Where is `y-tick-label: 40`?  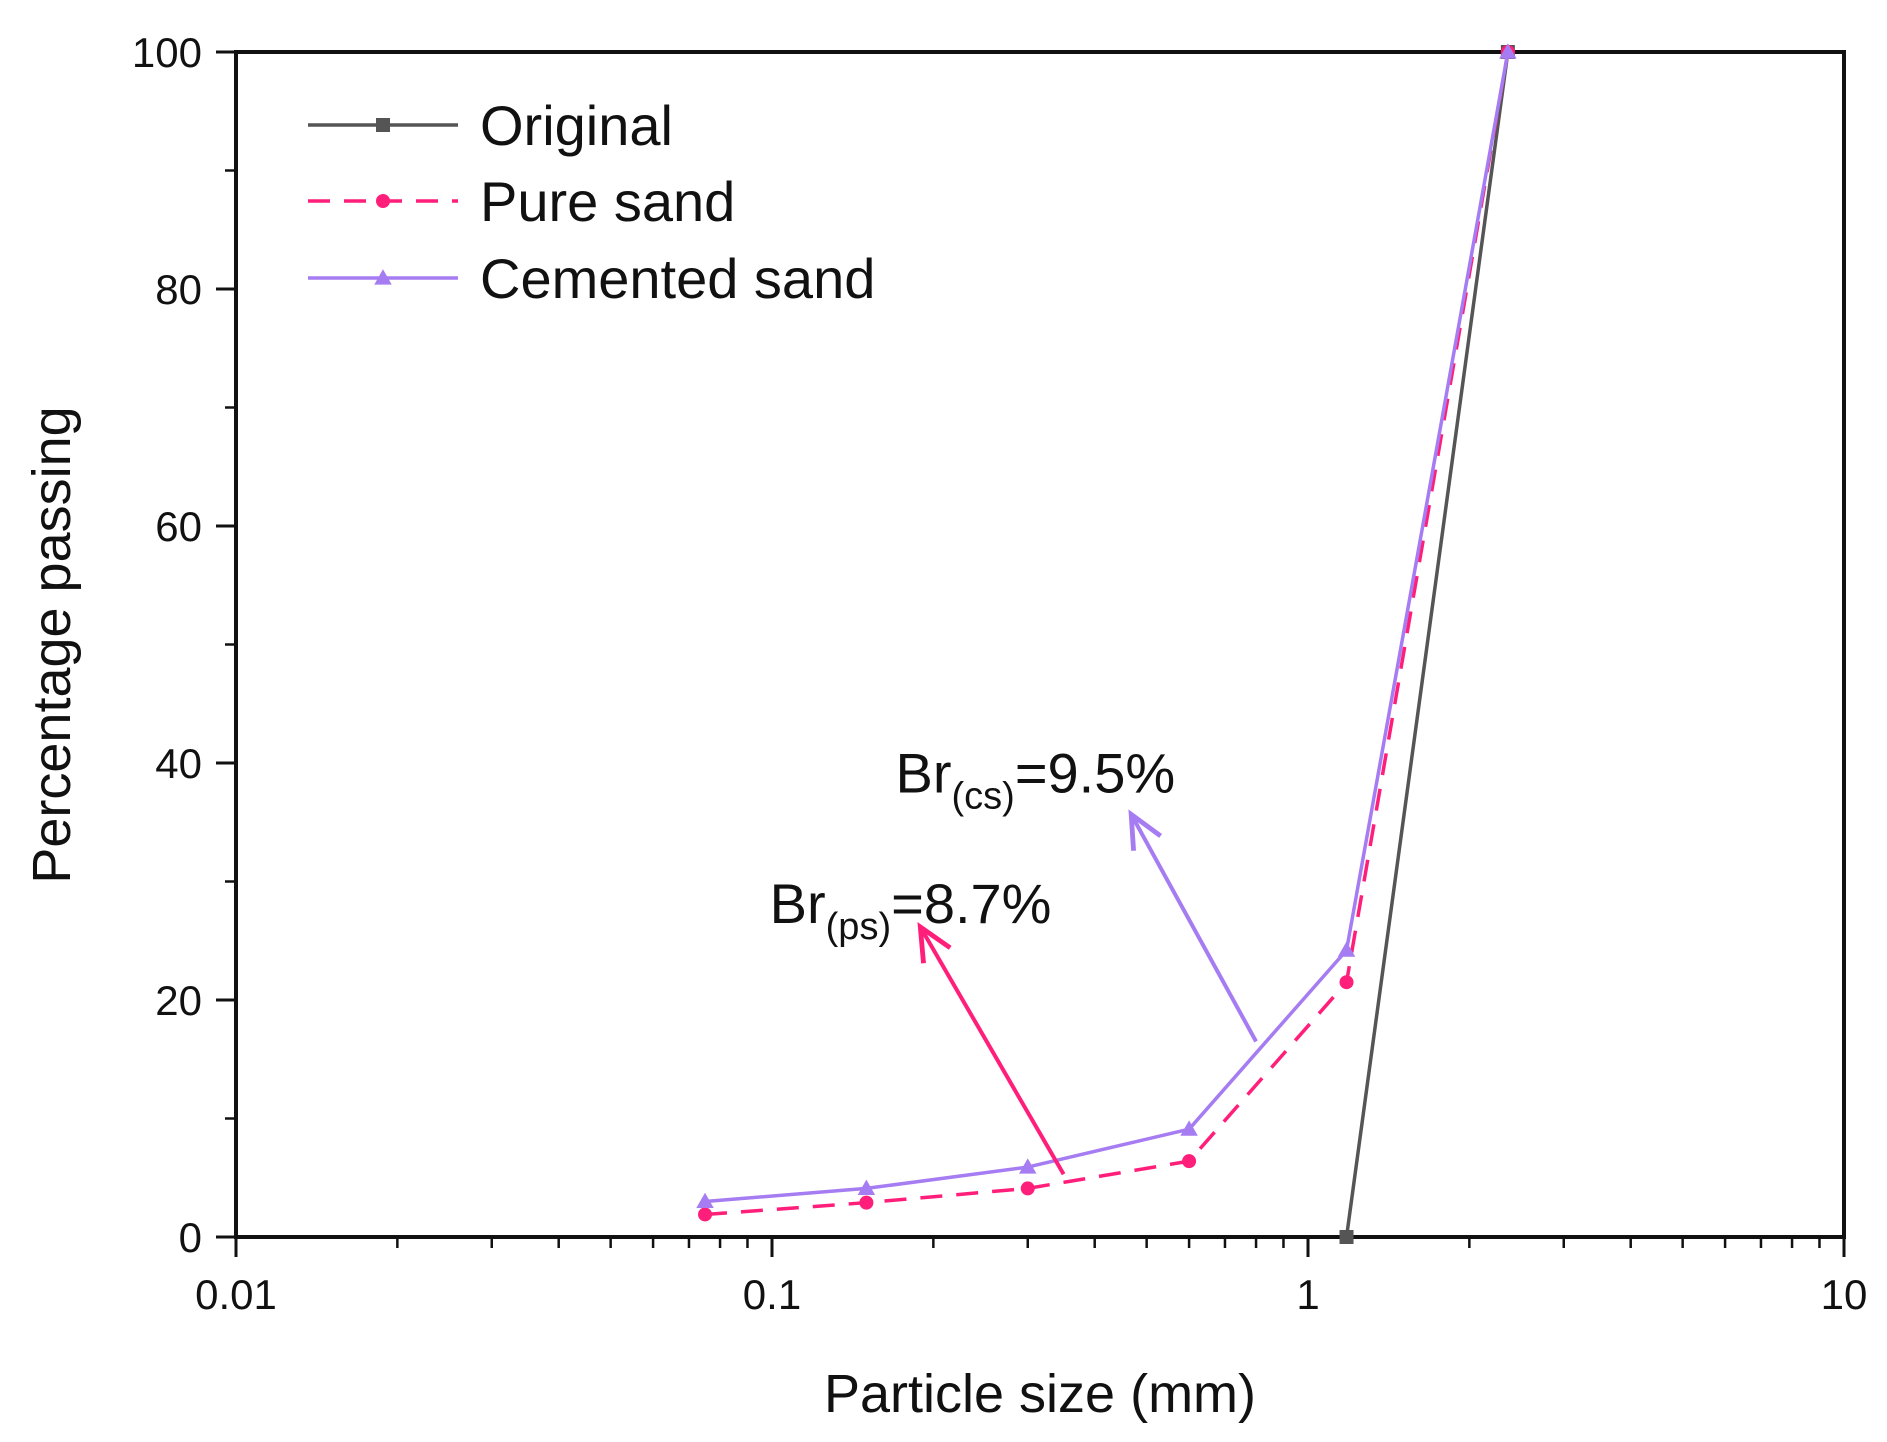
y-tick-label: 40 is located at coordinates (178, 763).